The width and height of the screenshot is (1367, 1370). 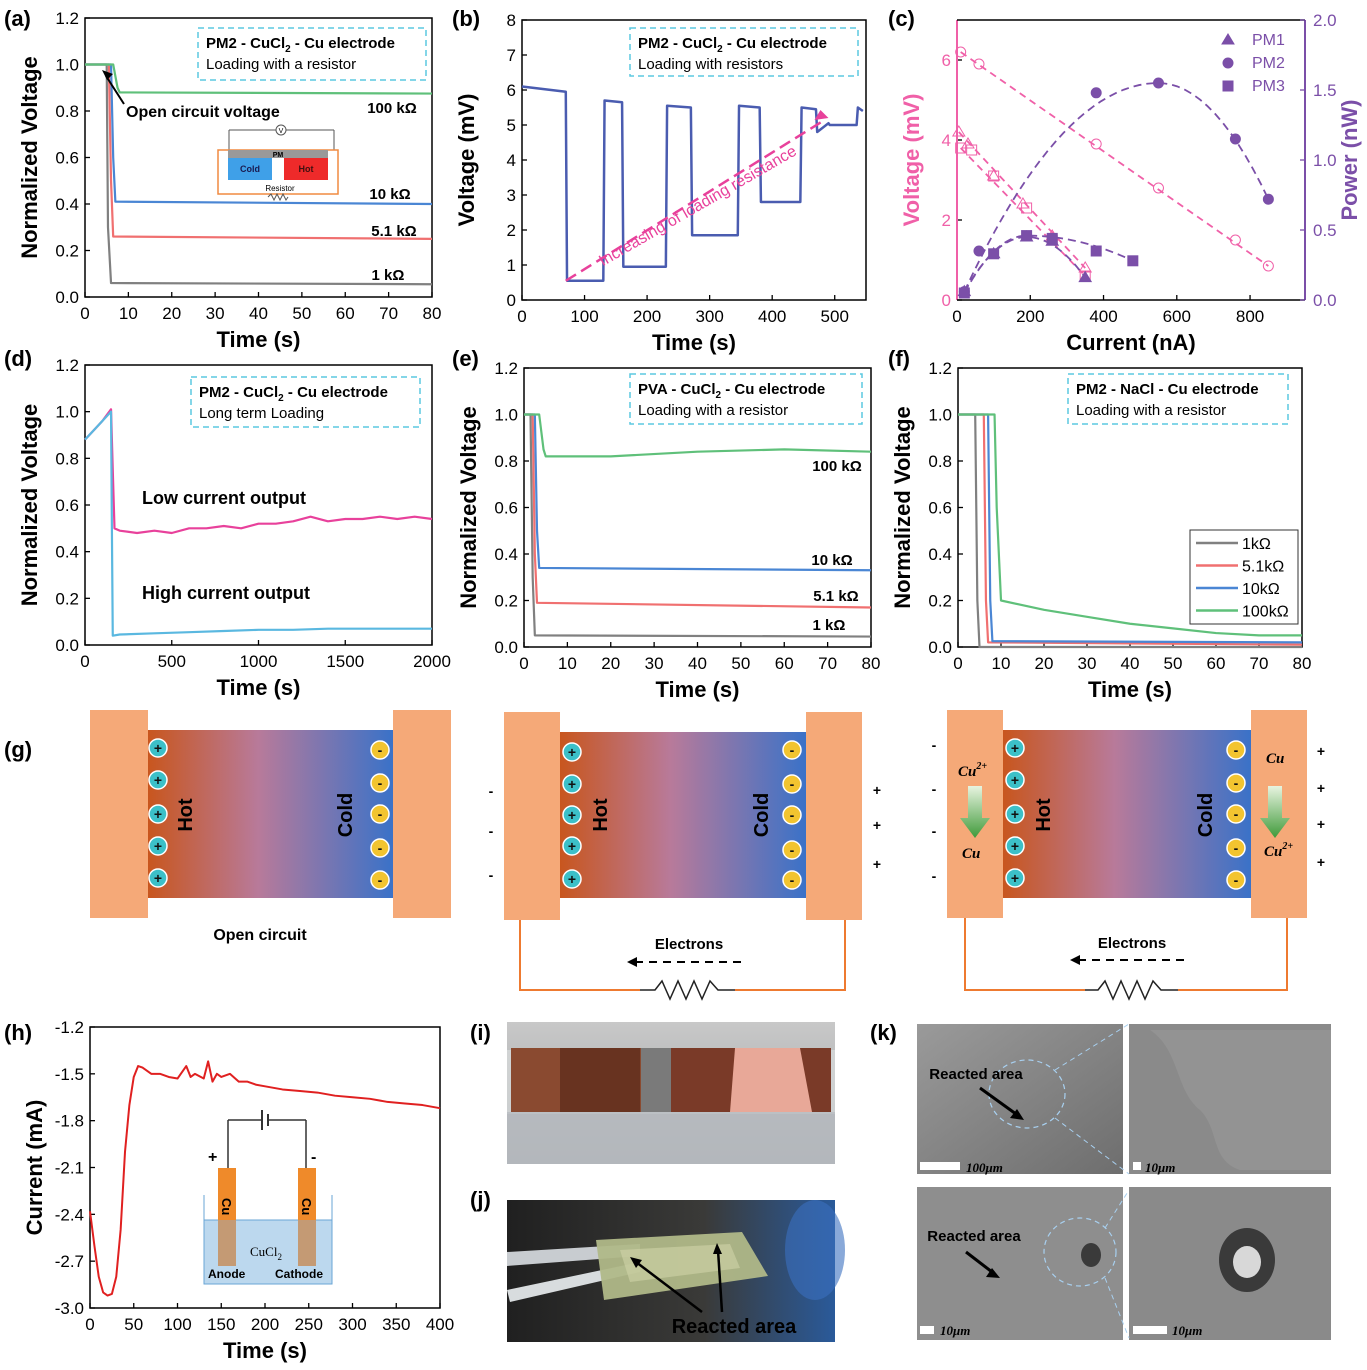 What do you see at coordinates (1325, 160) in the screenshot?
I see `y2-tick-label: 1.0` at bounding box center [1325, 160].